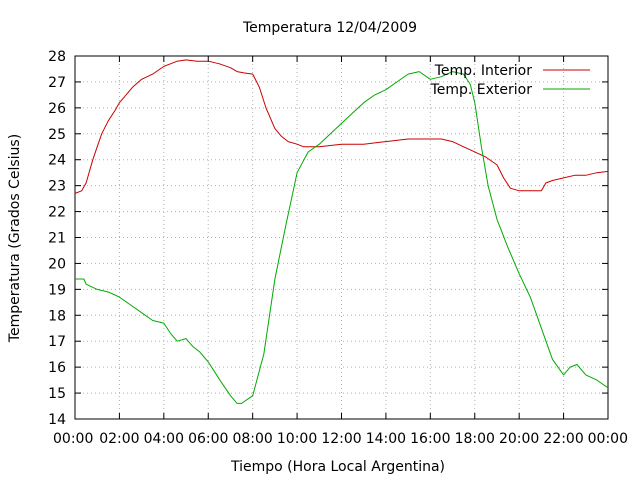 Image resolution: width=640 pixels, height=480 pixels. I want to click on y-tick-label: 15, so click(57, 394).